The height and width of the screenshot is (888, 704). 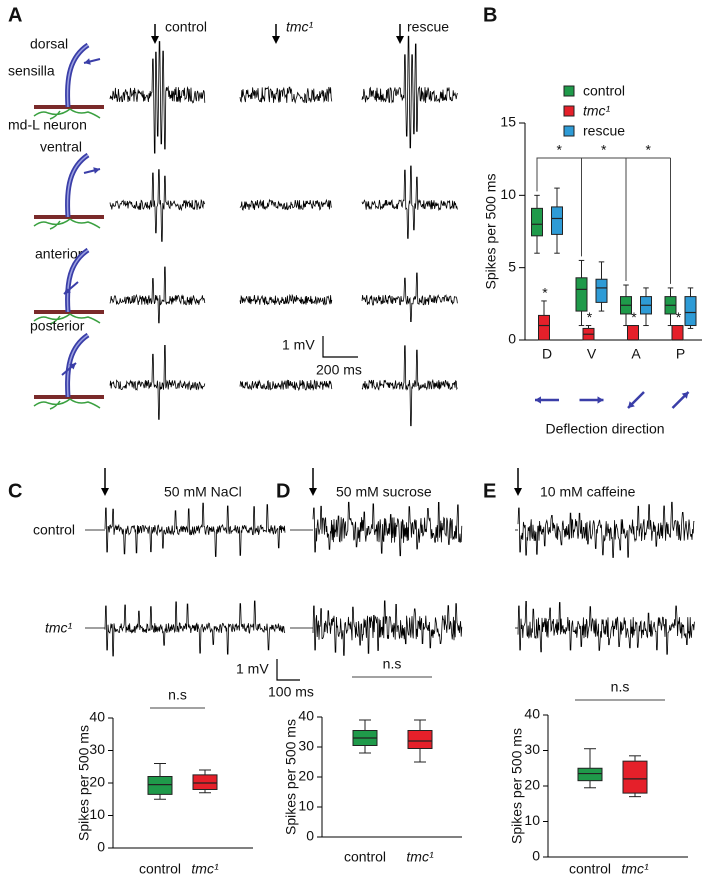 What do you see at coordinates (508, 122) in the screenshot?
I see `y-tick-label: 15` at bounding box center [508, 122].